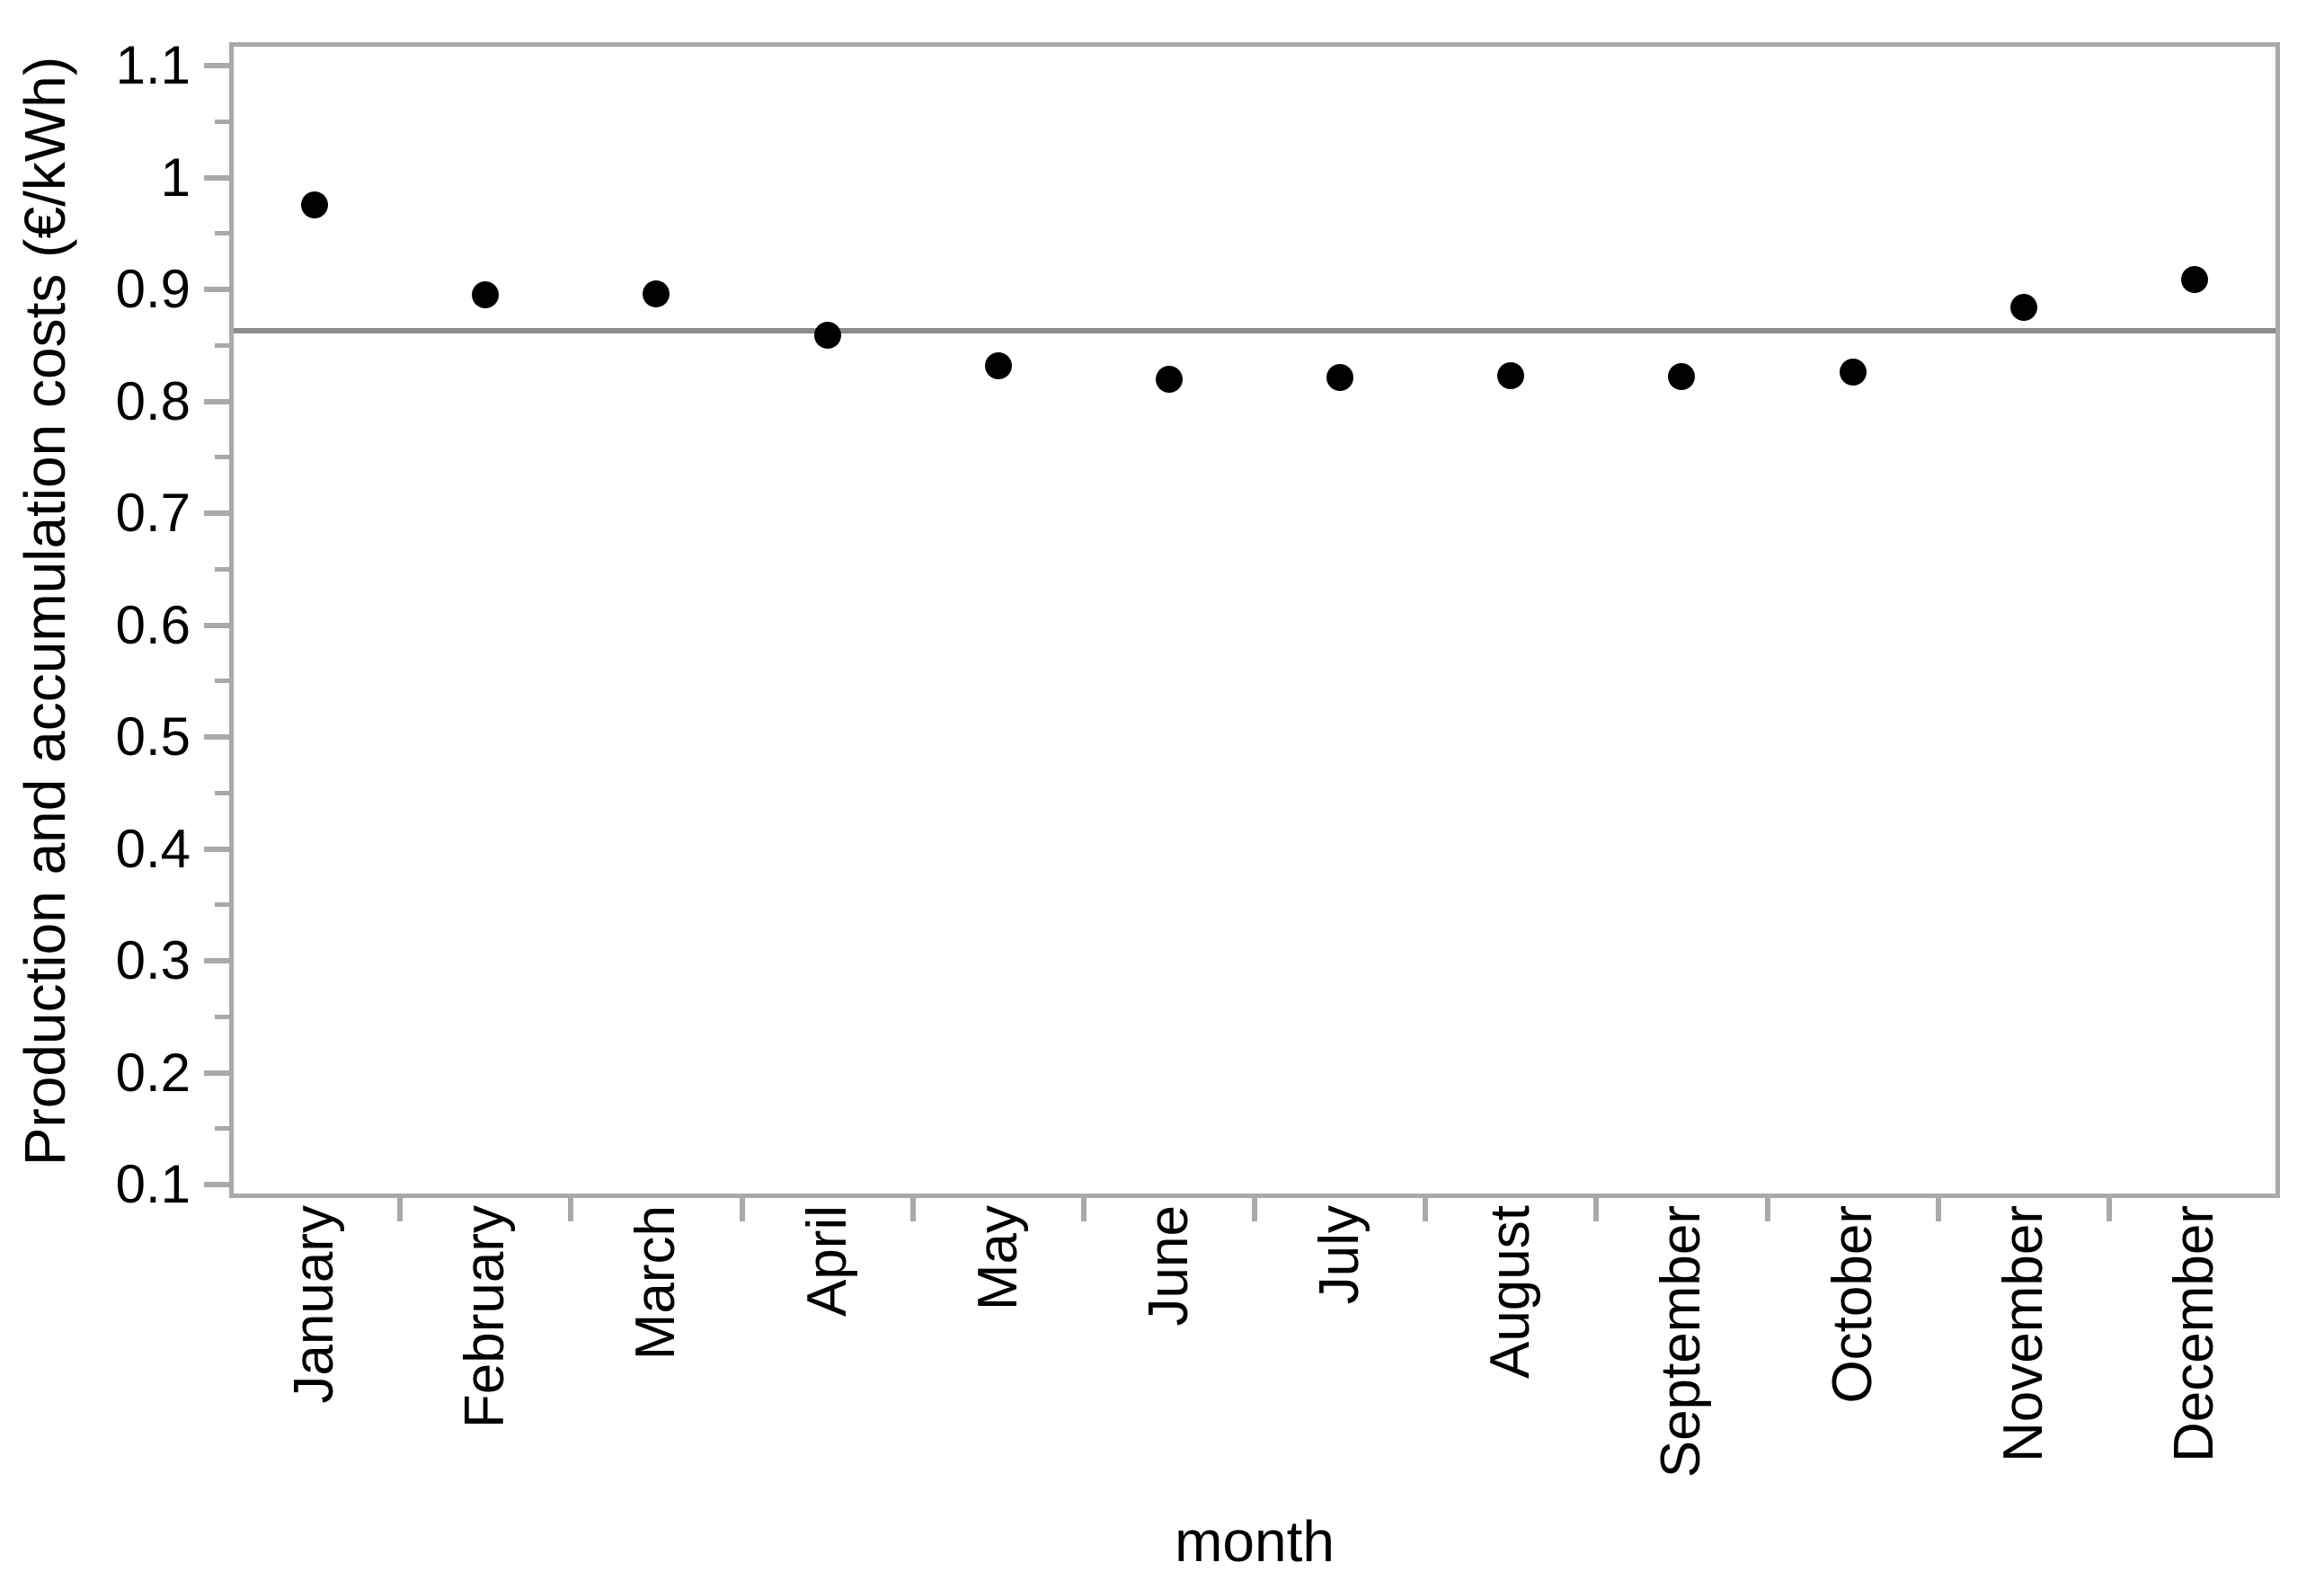 This screenshot has height=1589, width=2324. Describe the element at coordinates (485, 1317) in the screenshot. I see `x-tick-label-february: February` at that location.